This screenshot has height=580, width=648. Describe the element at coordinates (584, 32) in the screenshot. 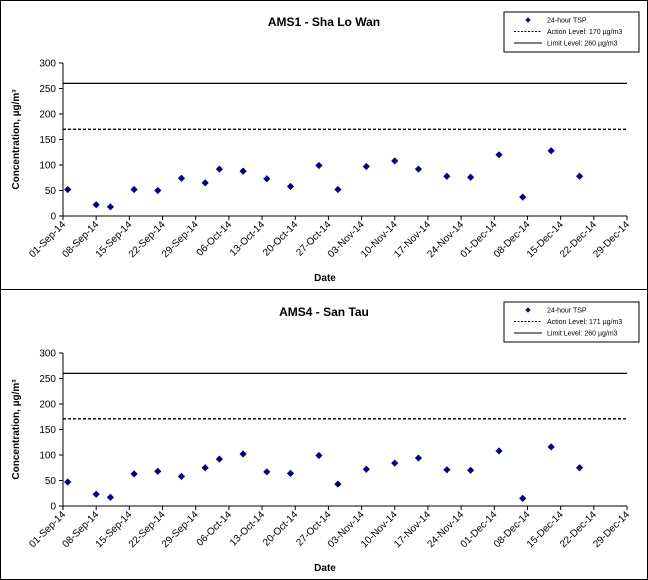

I see `legend-label: Action Level: 170 µg/m3` at that location.